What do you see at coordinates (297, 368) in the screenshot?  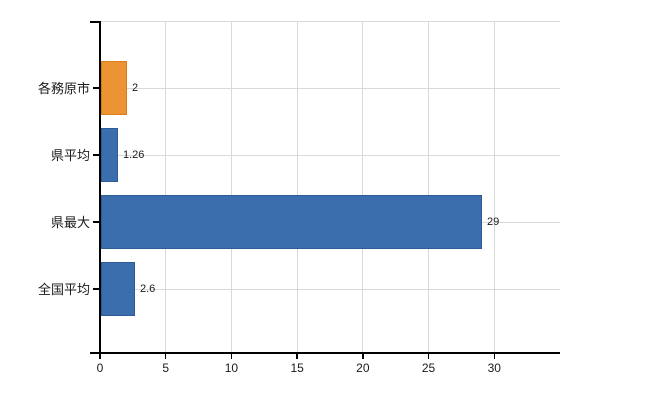 I see `x-axis-tick-label: 15` at bounding box center [297, 368].